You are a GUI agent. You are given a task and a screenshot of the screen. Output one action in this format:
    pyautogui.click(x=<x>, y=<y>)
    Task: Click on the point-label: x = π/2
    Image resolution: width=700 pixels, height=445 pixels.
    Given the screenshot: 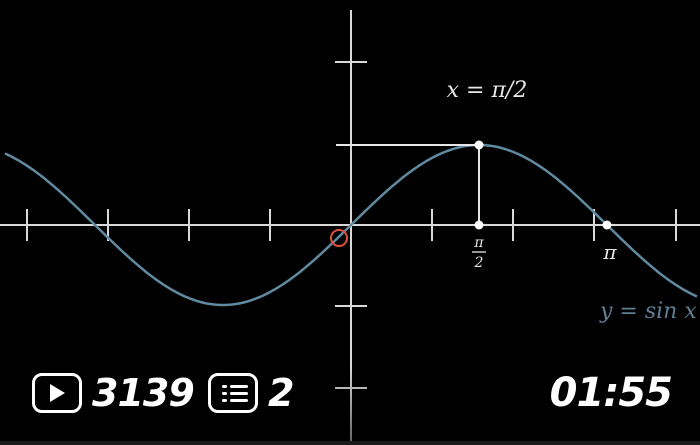 What is the action you would take?
    pyautogui.click(x=487, y=90)
    